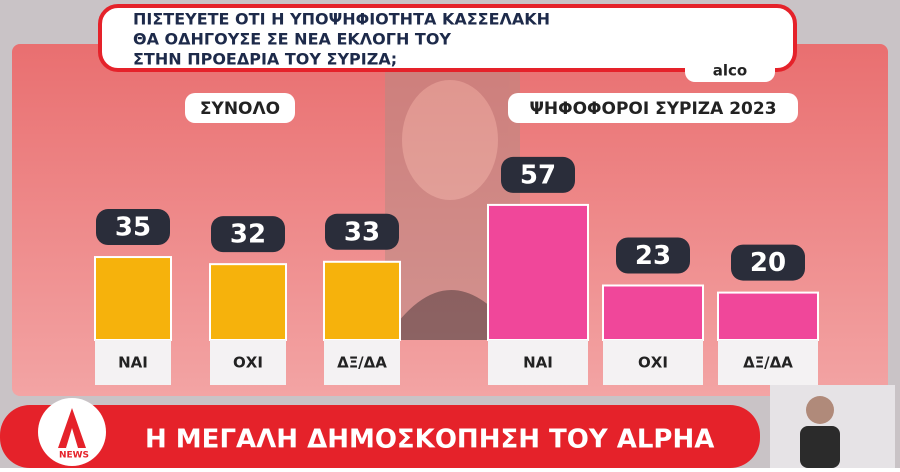  Describe the element at coordinates (452, 205) in the screenshot. I see `portrait` at that location.